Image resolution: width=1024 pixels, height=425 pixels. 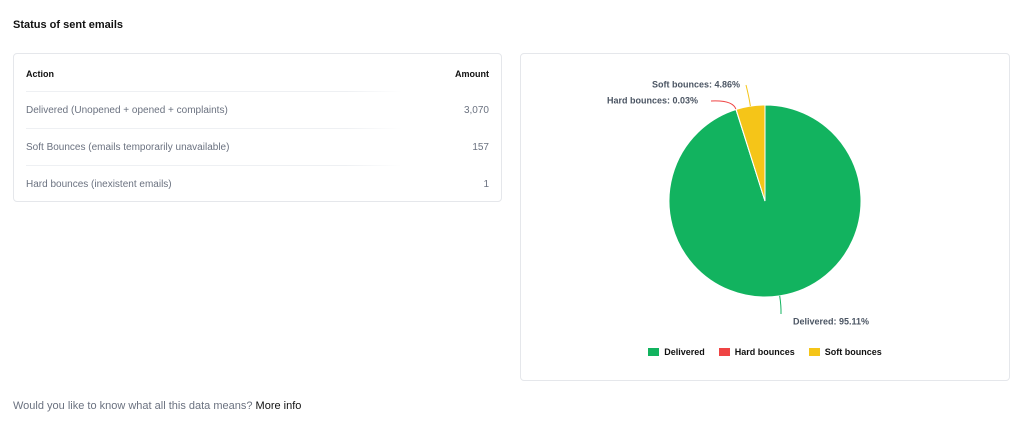 I want to click on row-action-label: Hard bounces (inexistent emails), so click(x=99, y=184).